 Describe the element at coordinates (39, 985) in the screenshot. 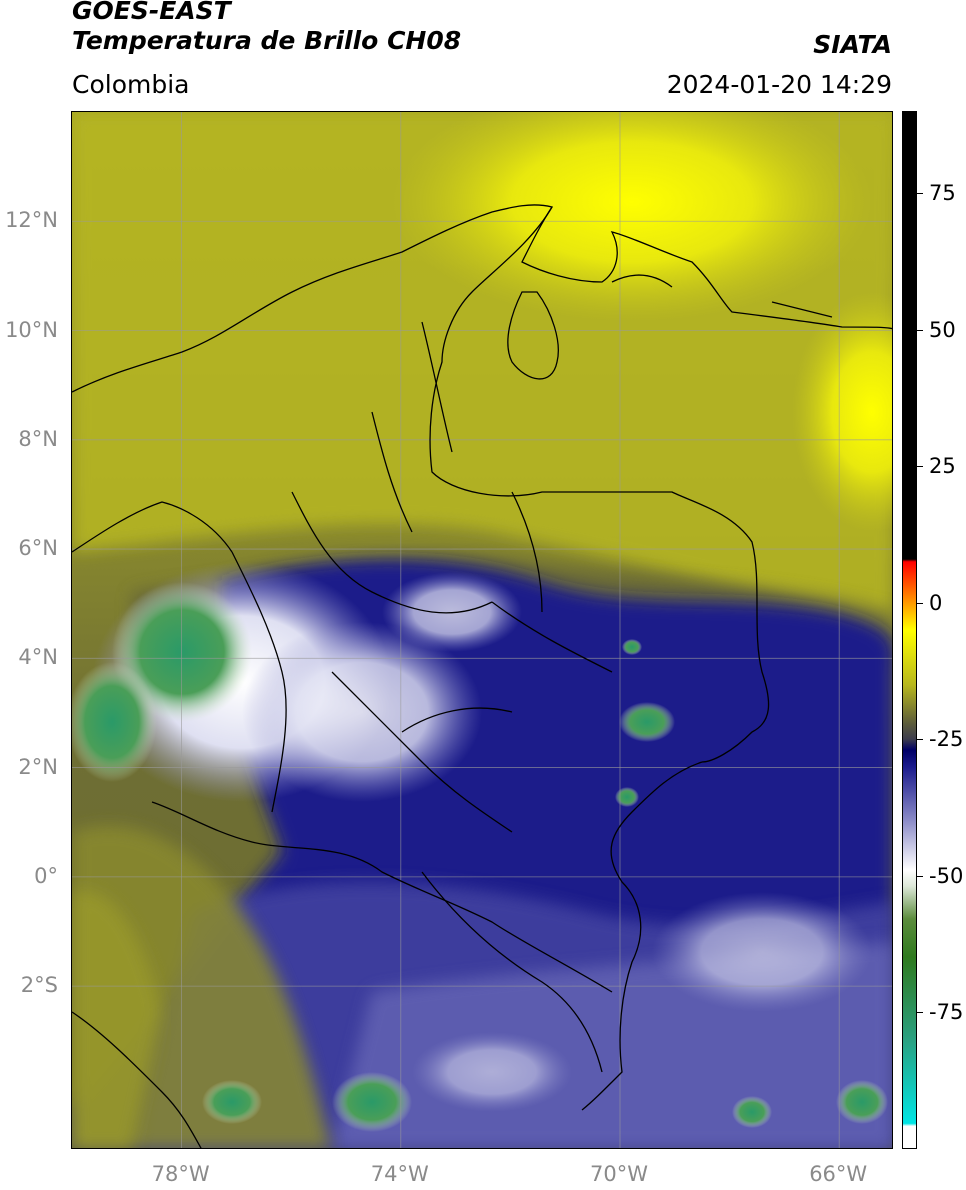

I see `lat-label: 2°S` at that location.